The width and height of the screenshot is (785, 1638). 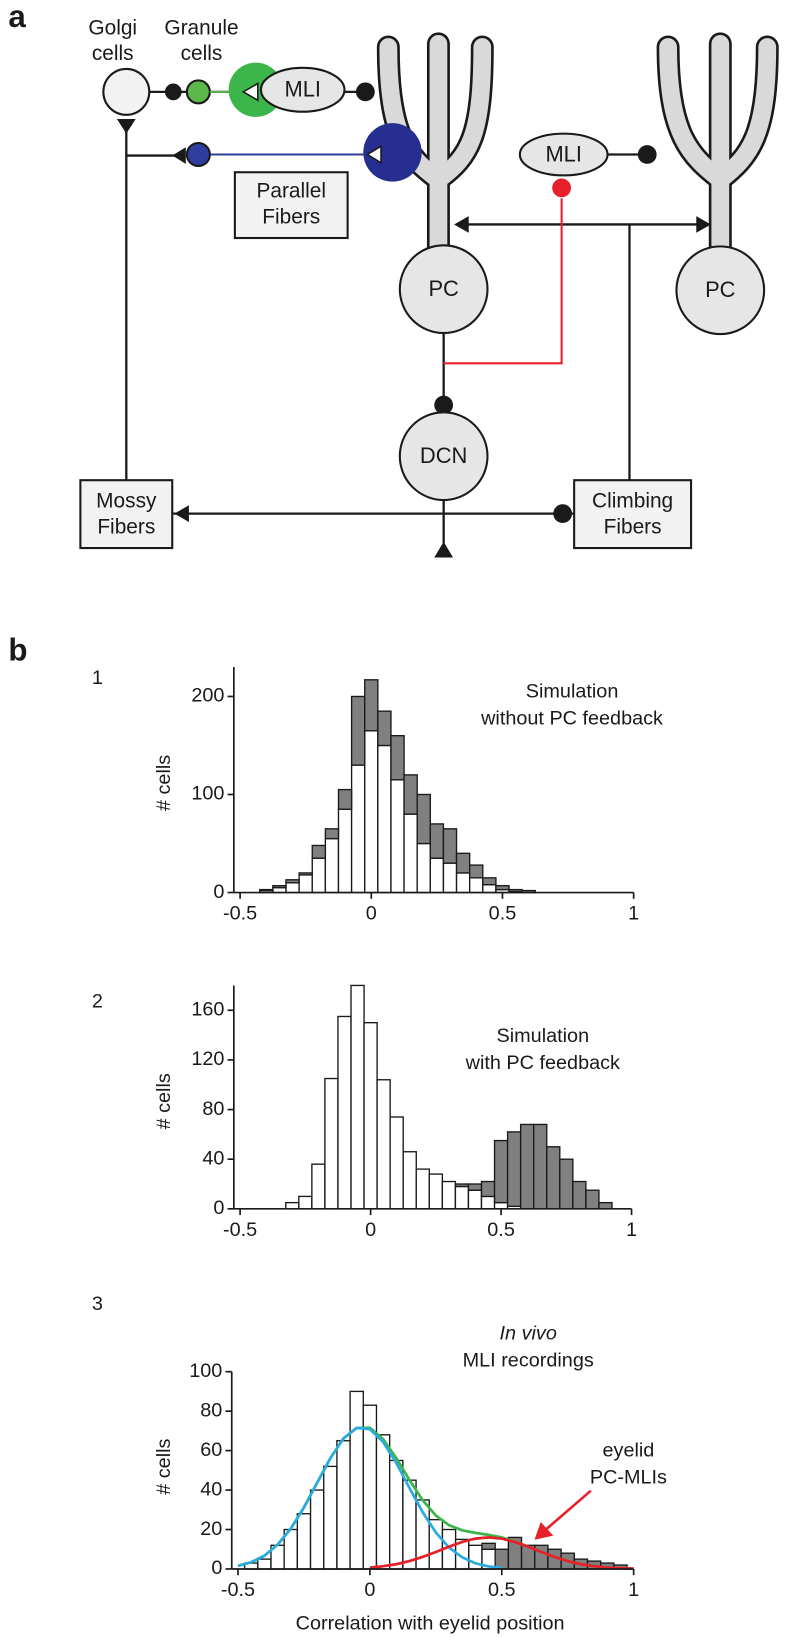 I want to click on mossy-fibers-box, so click(x=126, y=514).